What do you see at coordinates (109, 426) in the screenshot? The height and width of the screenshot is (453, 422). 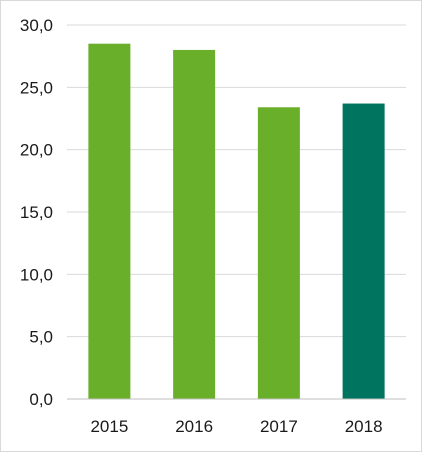 I see `x-tick-label: 2015` at bounding box center [109, 426].